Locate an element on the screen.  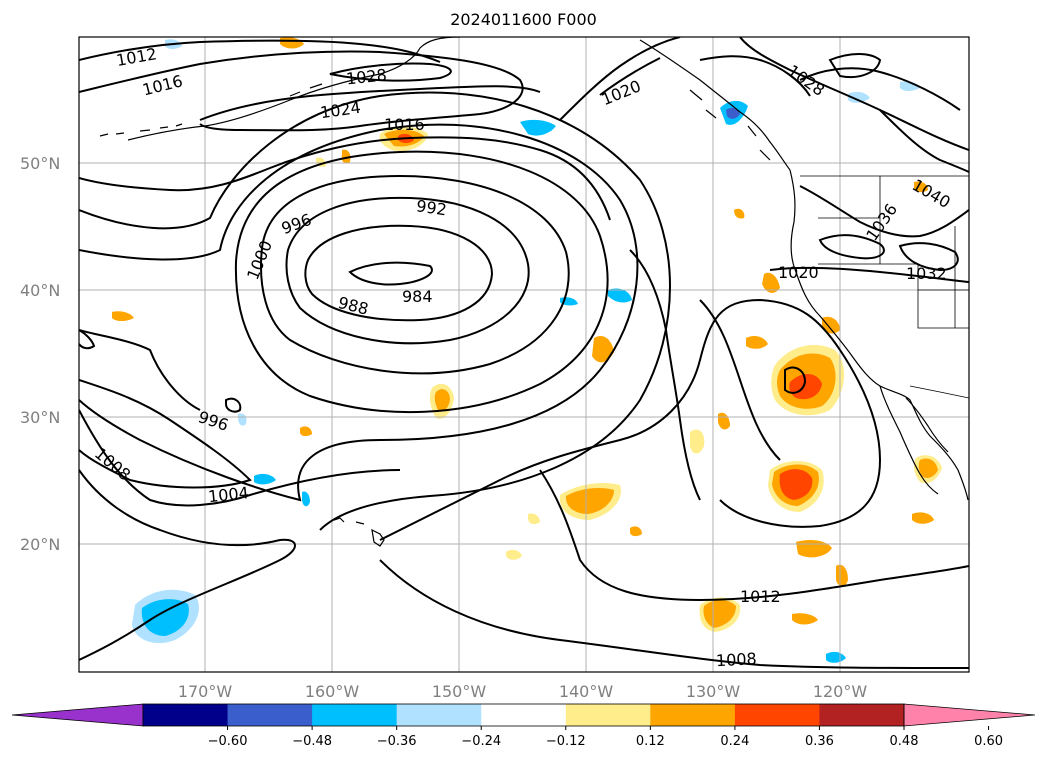
colorbar-tick-label: −0.12 is located at coordinates (566, 741).